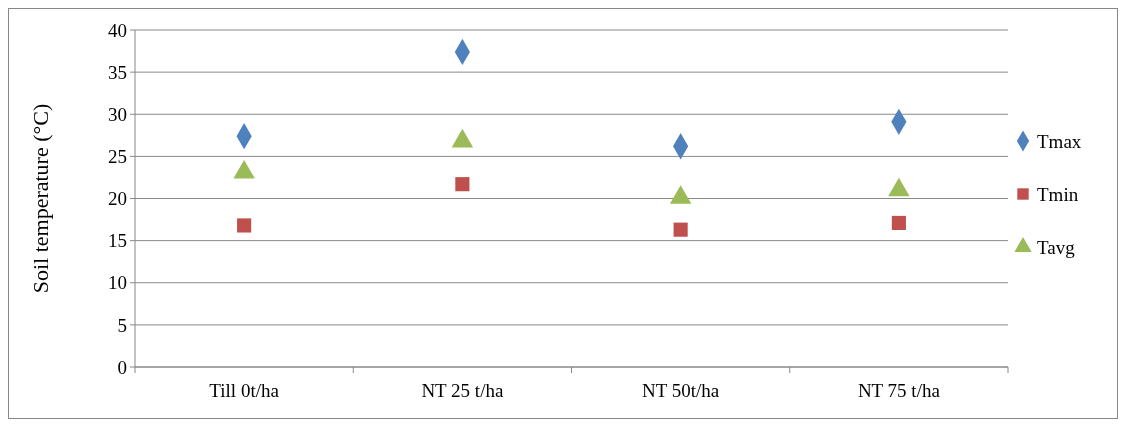 Image resolution: width=1126 pixels, height=427 pixels. What do you see at coordinates (244, 390) in the screenshot?
I see `x-tick-label: Till 0t/ha` at bounding box center [244, 390].